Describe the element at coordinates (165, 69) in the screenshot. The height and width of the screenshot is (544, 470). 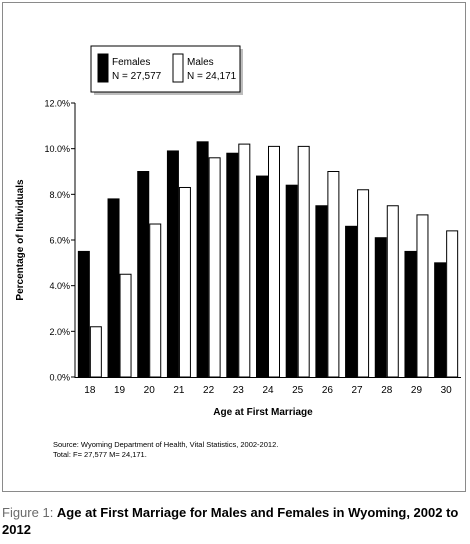
I see `legend-box` at that location.